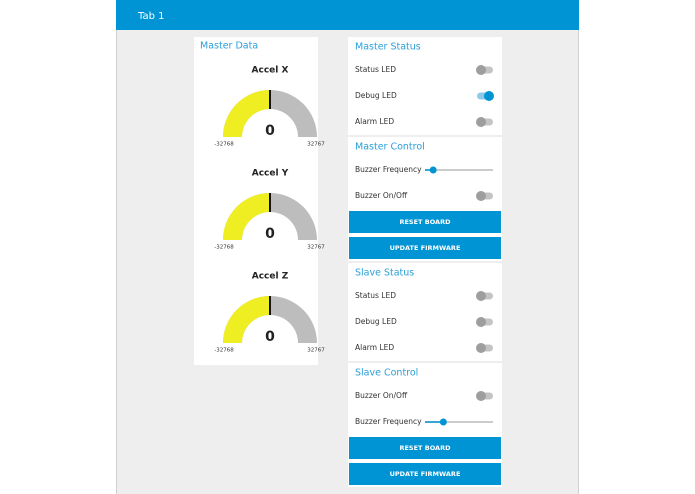 Image resolution: width=695 pixels, height=494 pixels. Describe the element at coordinates (229, 46) in the screenshot. I see `group-title: Master Data` at that location.